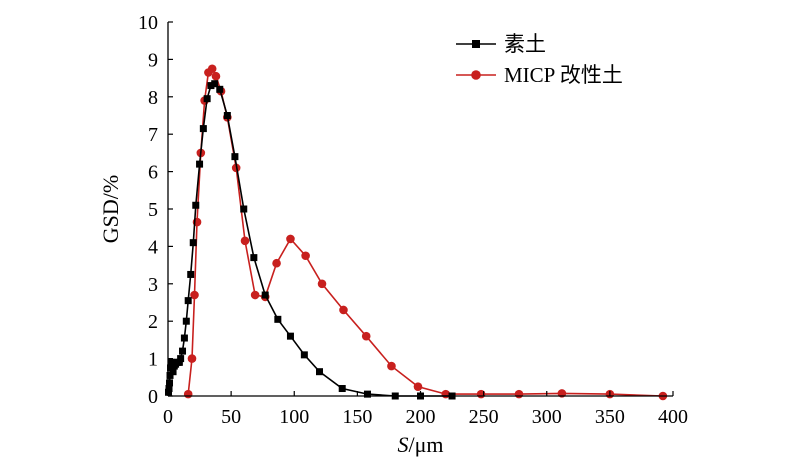 This screenshot has height=468, width=800. I want to click on y-tick-label: 4, so click(153, 247).